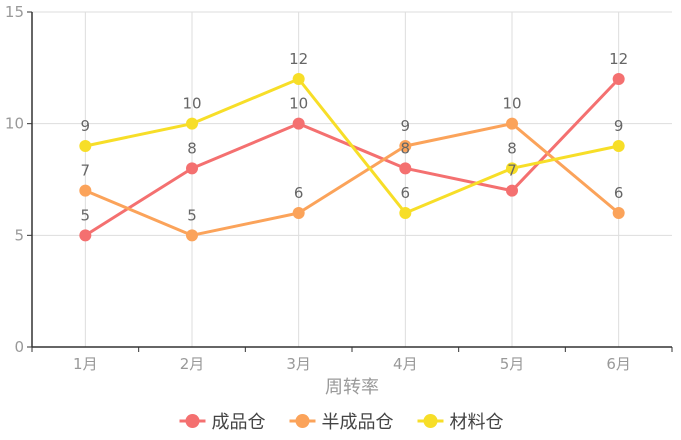 This screenshot has height=440, width=681. I want to click on x-tick-label: 1月, so click(85, 364).